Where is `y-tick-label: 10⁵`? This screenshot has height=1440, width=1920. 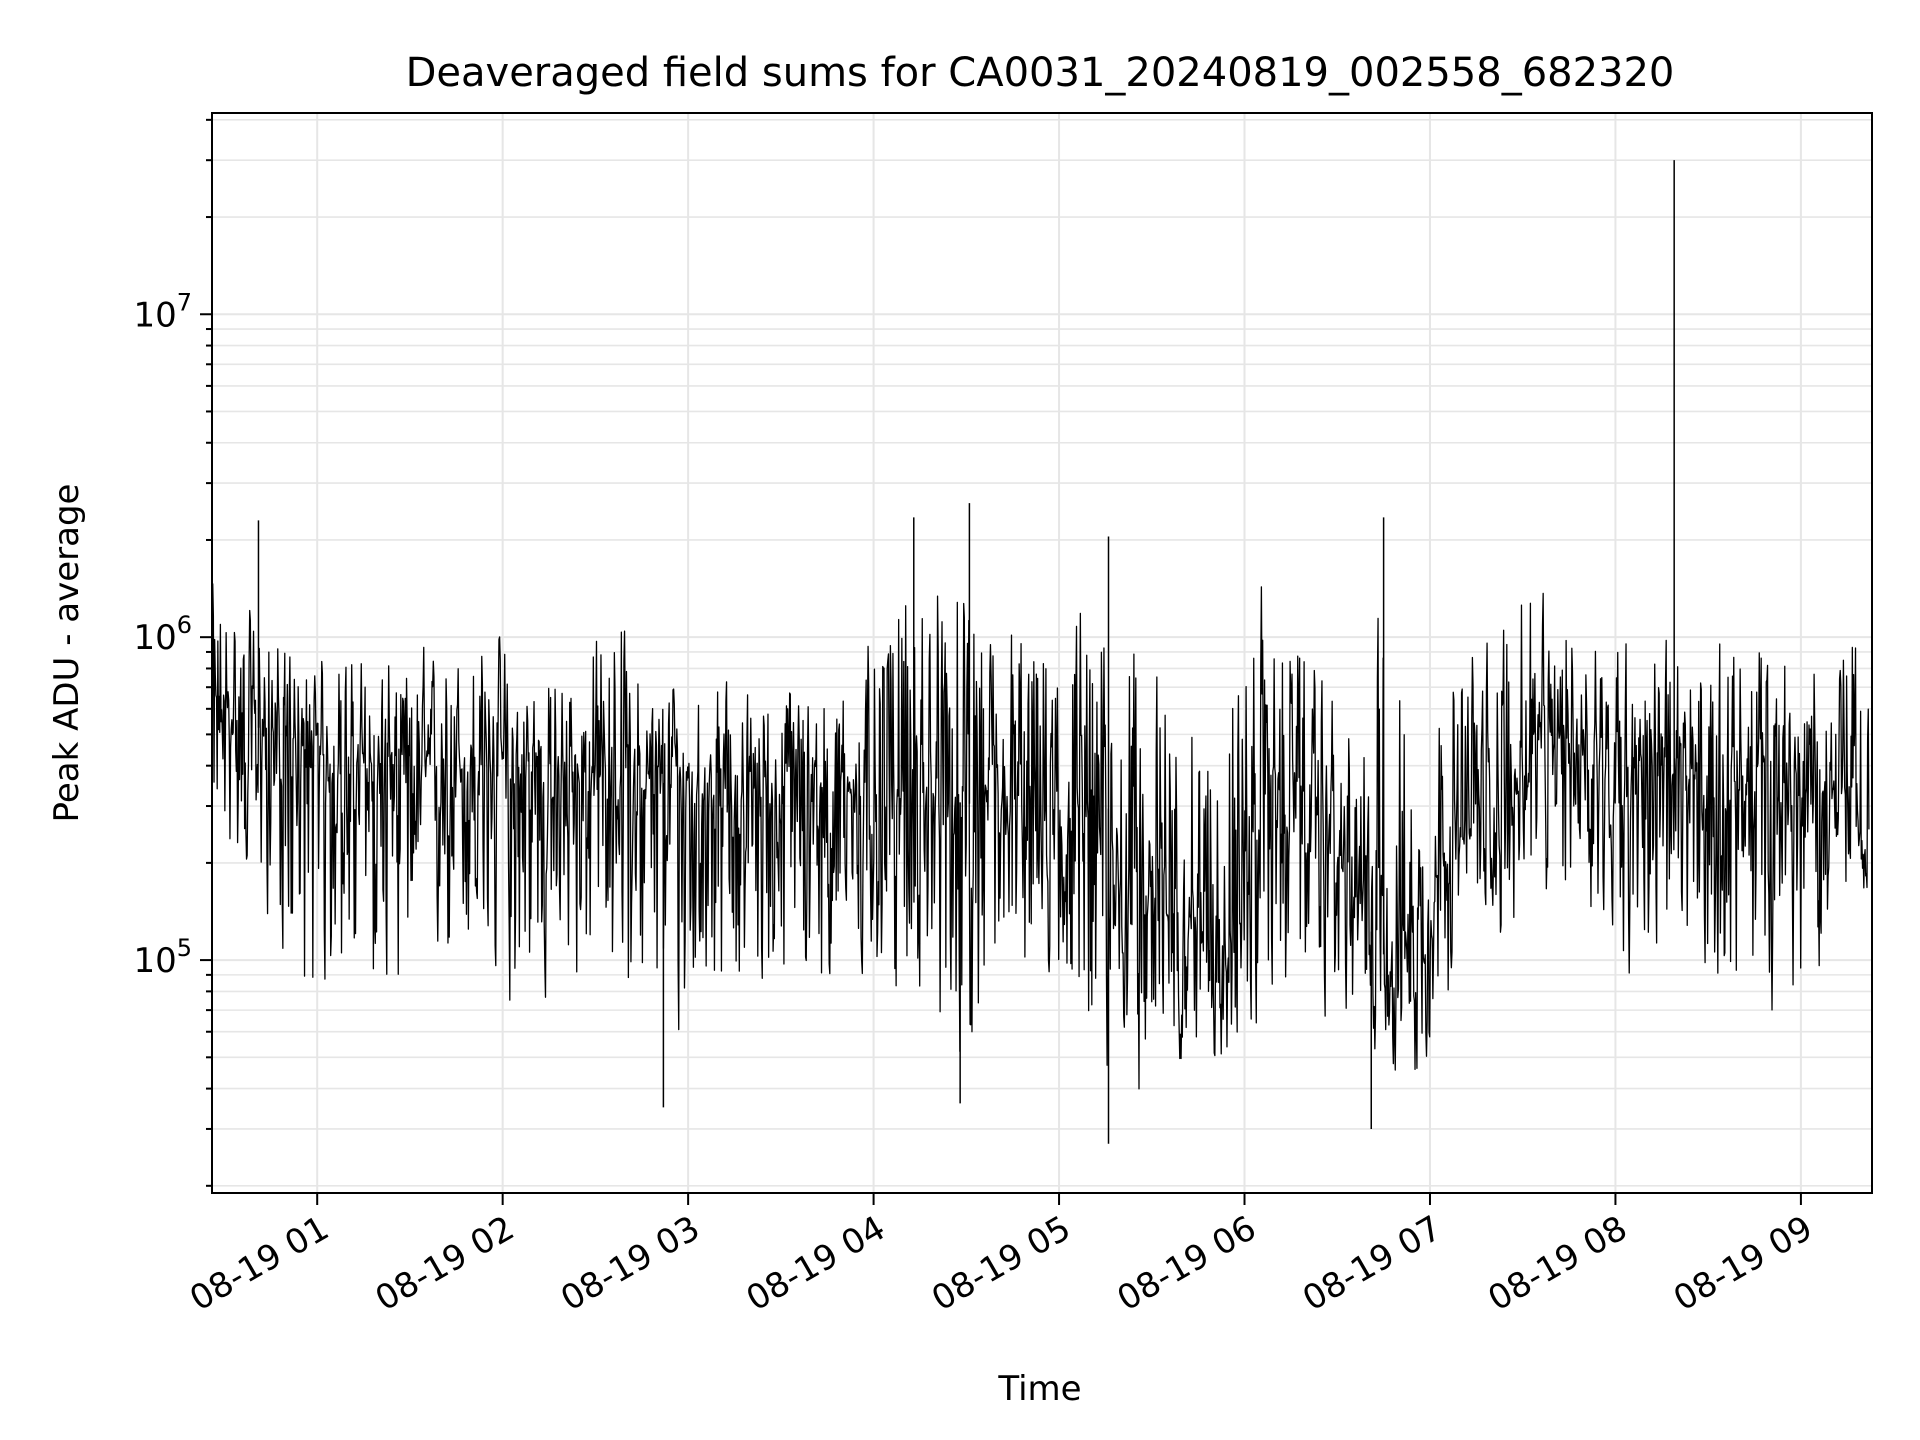
y-tick-label: 10⁵ is located at coordinates (162, 957).